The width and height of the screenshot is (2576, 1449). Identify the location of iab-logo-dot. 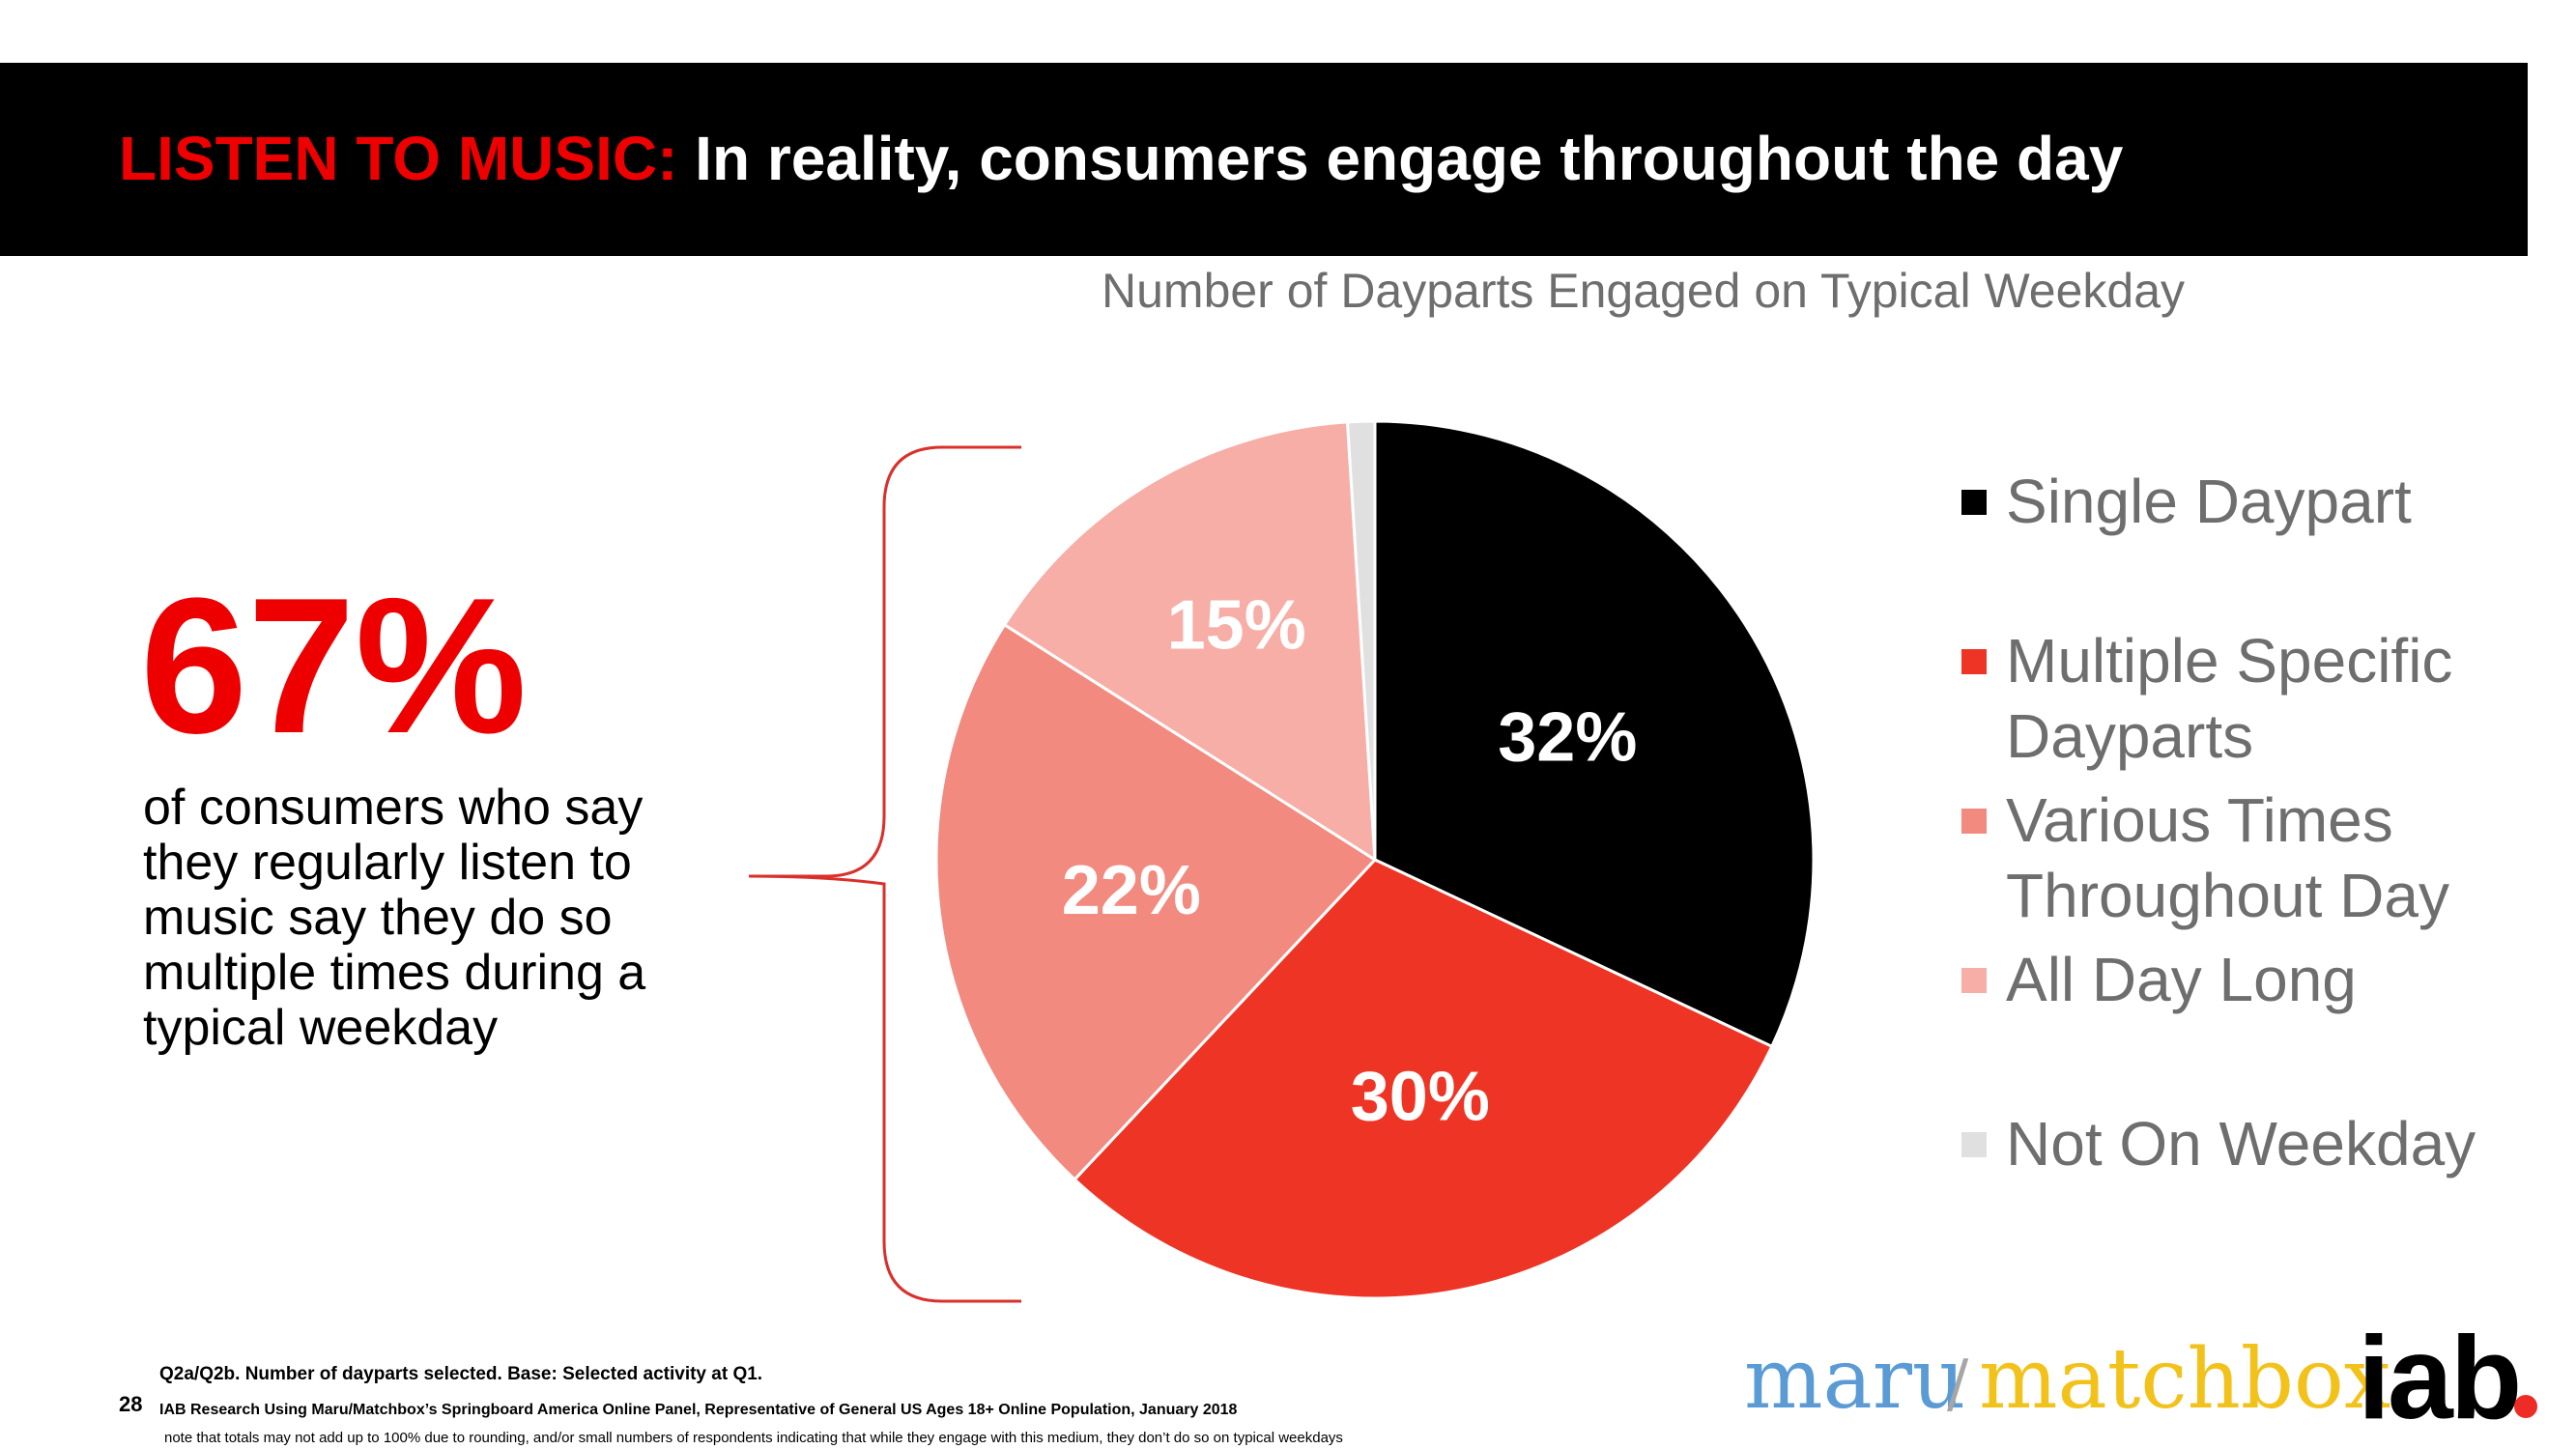
(2526, 1406).